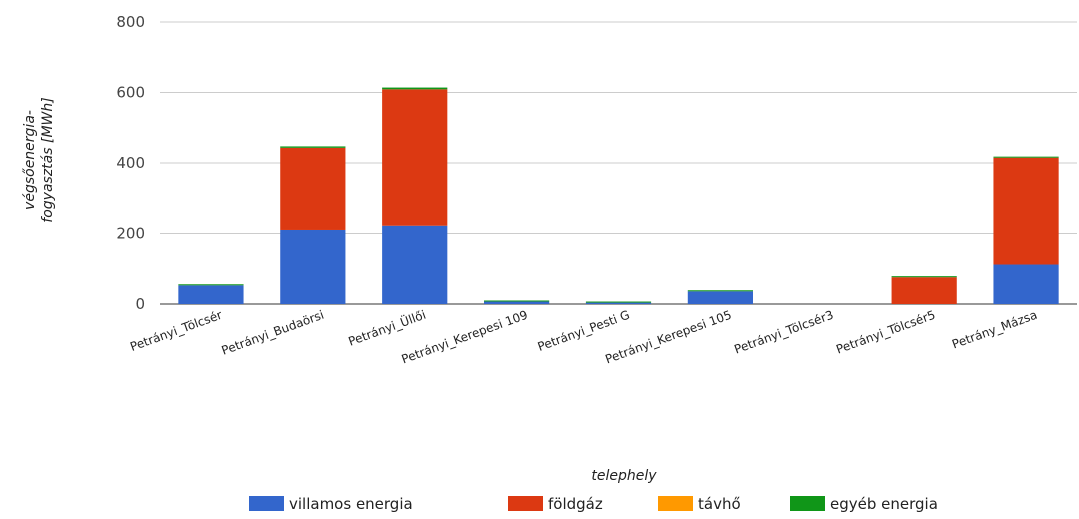 Image resolution: width=1079 pixels, height=519 pixels. What do you see at coordinates (130, 93) in the screenshot?
I see `y-tick-label: 600` at bounding box center [130, 93].